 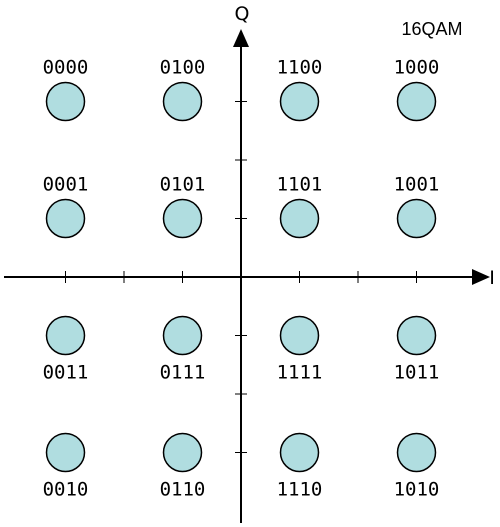 I want to click on bit-label-0110: 0110, so click(x=183, y=490).